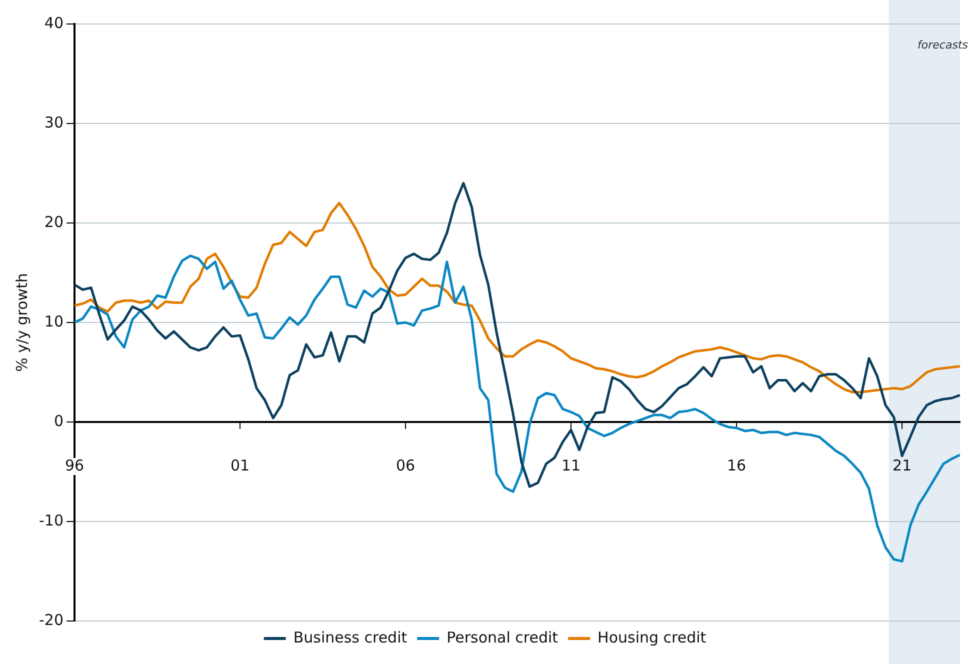 The height and width of the screenshot is (664, 977). What do you see at coordinates (571, 465) in the screenshot?
I see `x-tick-label: 11` at bounding box center [571, 465].